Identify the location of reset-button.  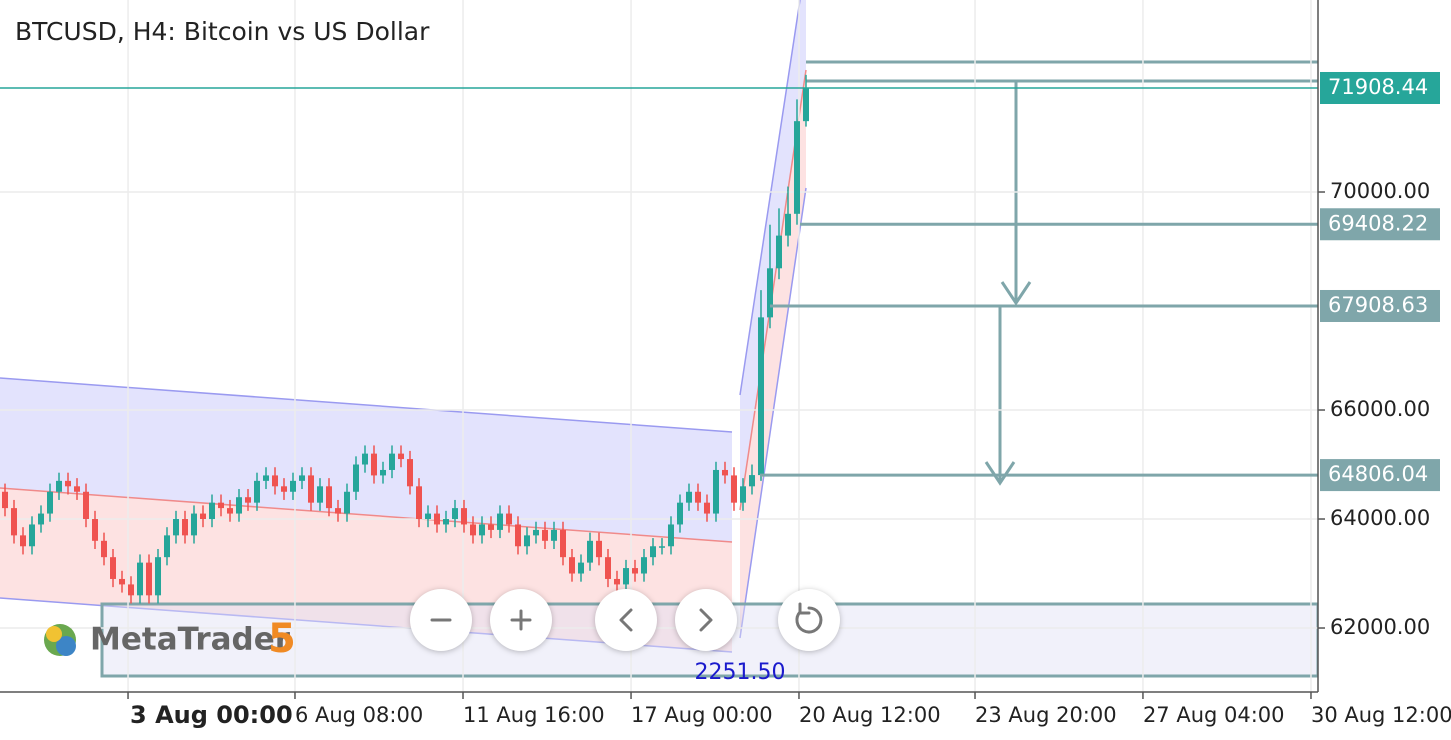
(809, 620).